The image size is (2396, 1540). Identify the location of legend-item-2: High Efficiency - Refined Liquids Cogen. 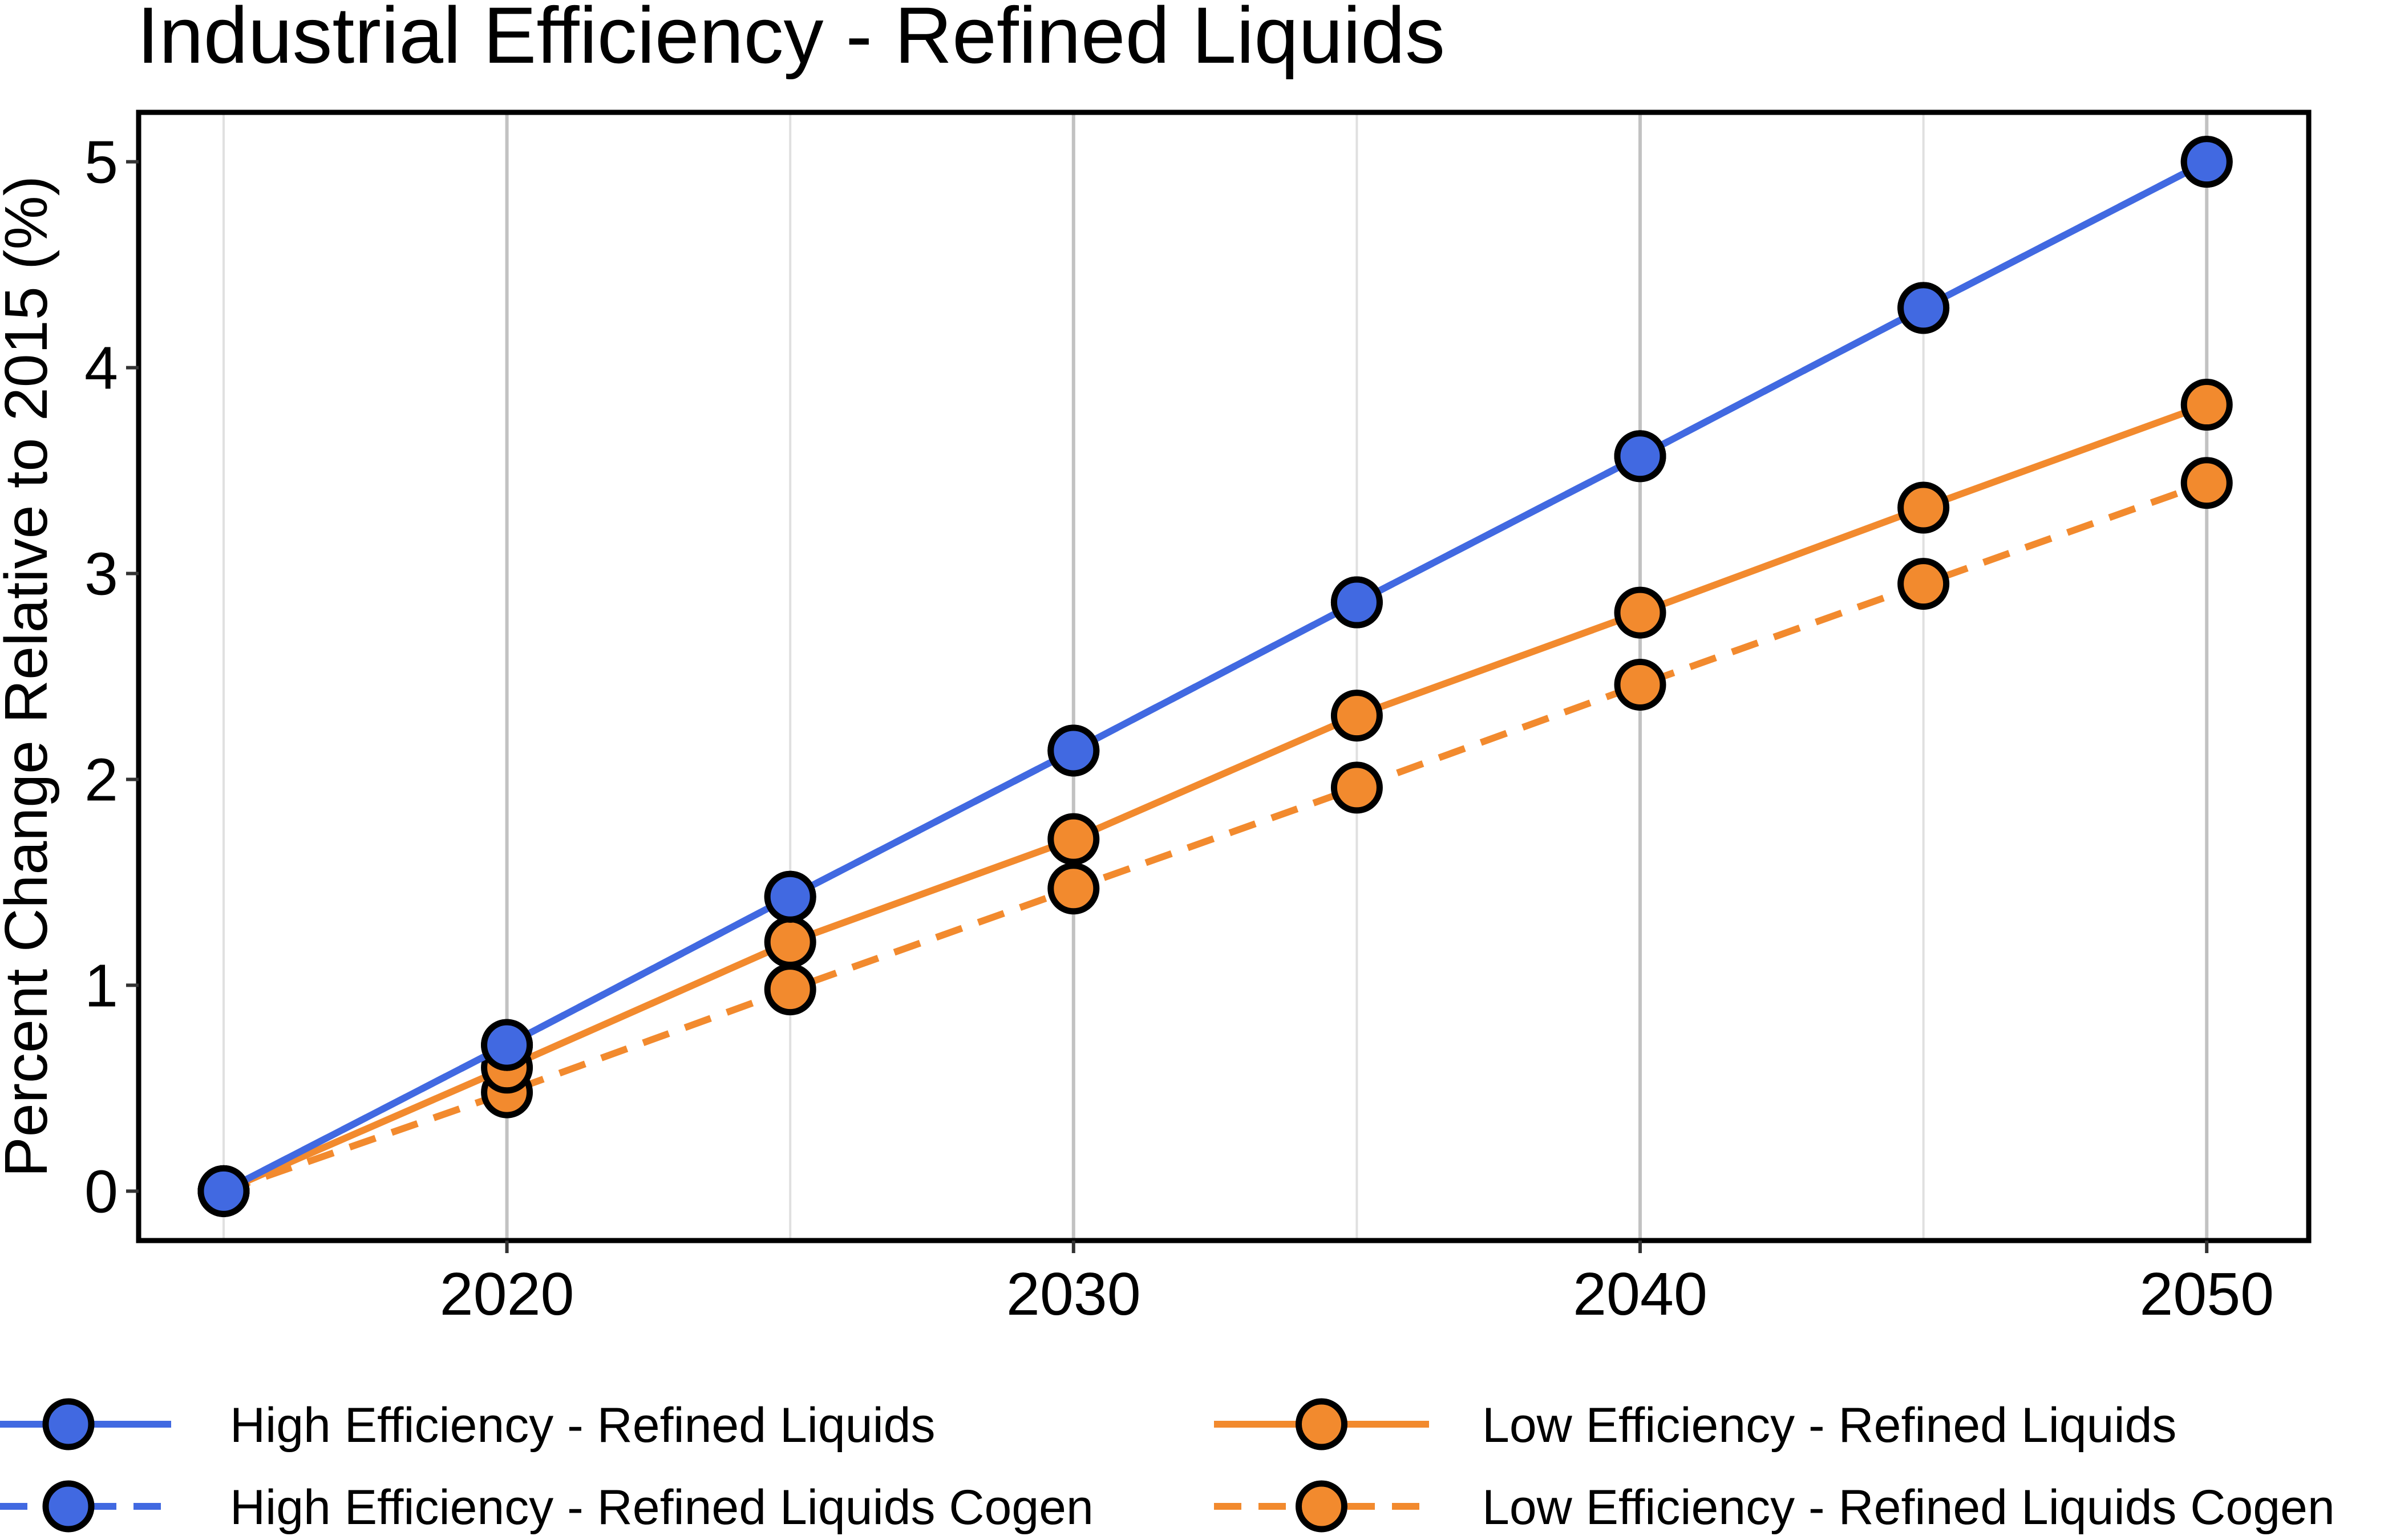
(547, 1508).